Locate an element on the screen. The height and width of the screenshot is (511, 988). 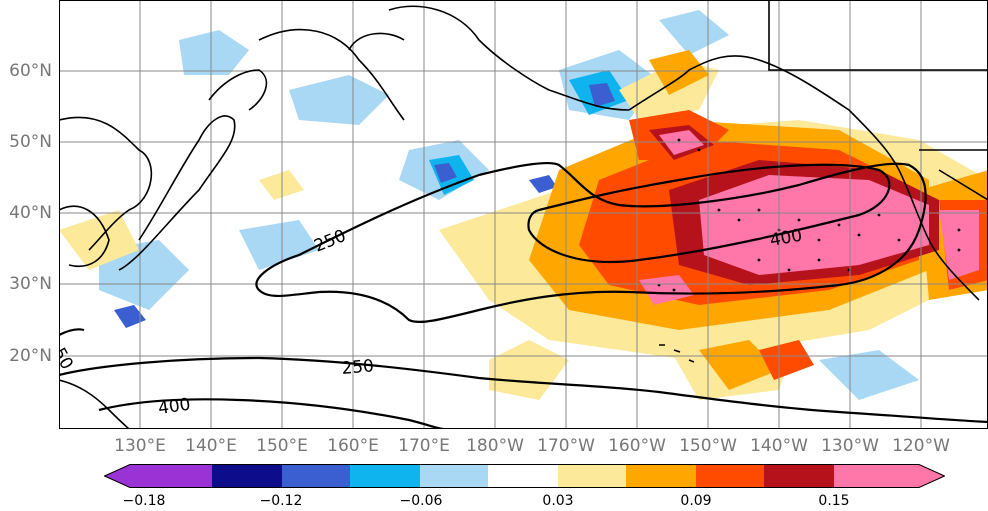
lon-label-140e: 140°E is located at coordinates (211, 446).